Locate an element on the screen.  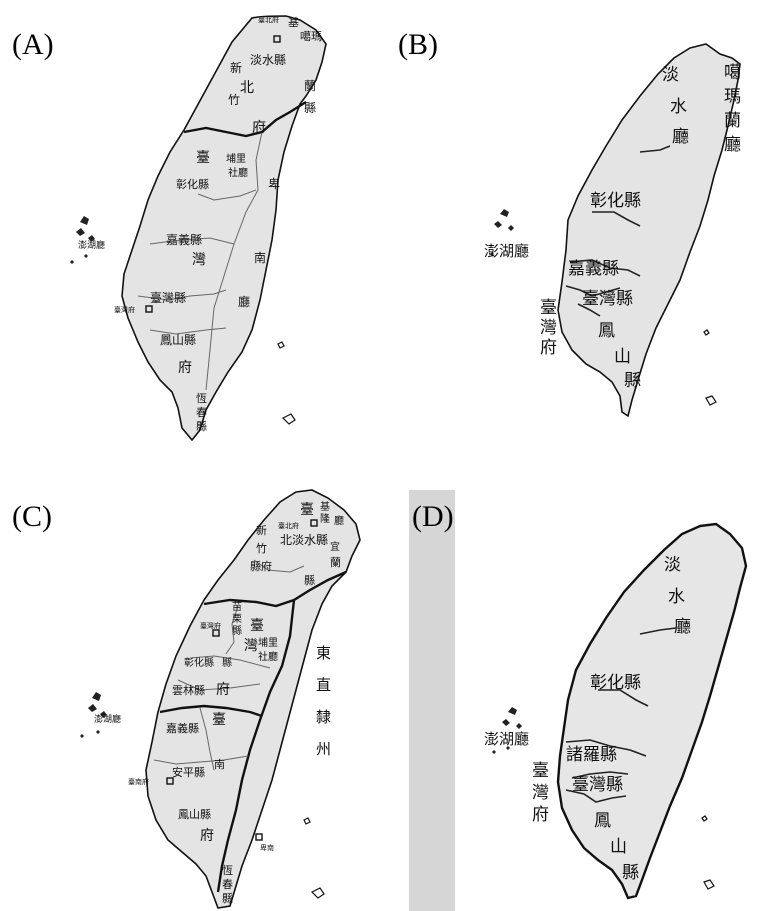
place-d: 府 is located at coordinates (540, 815).